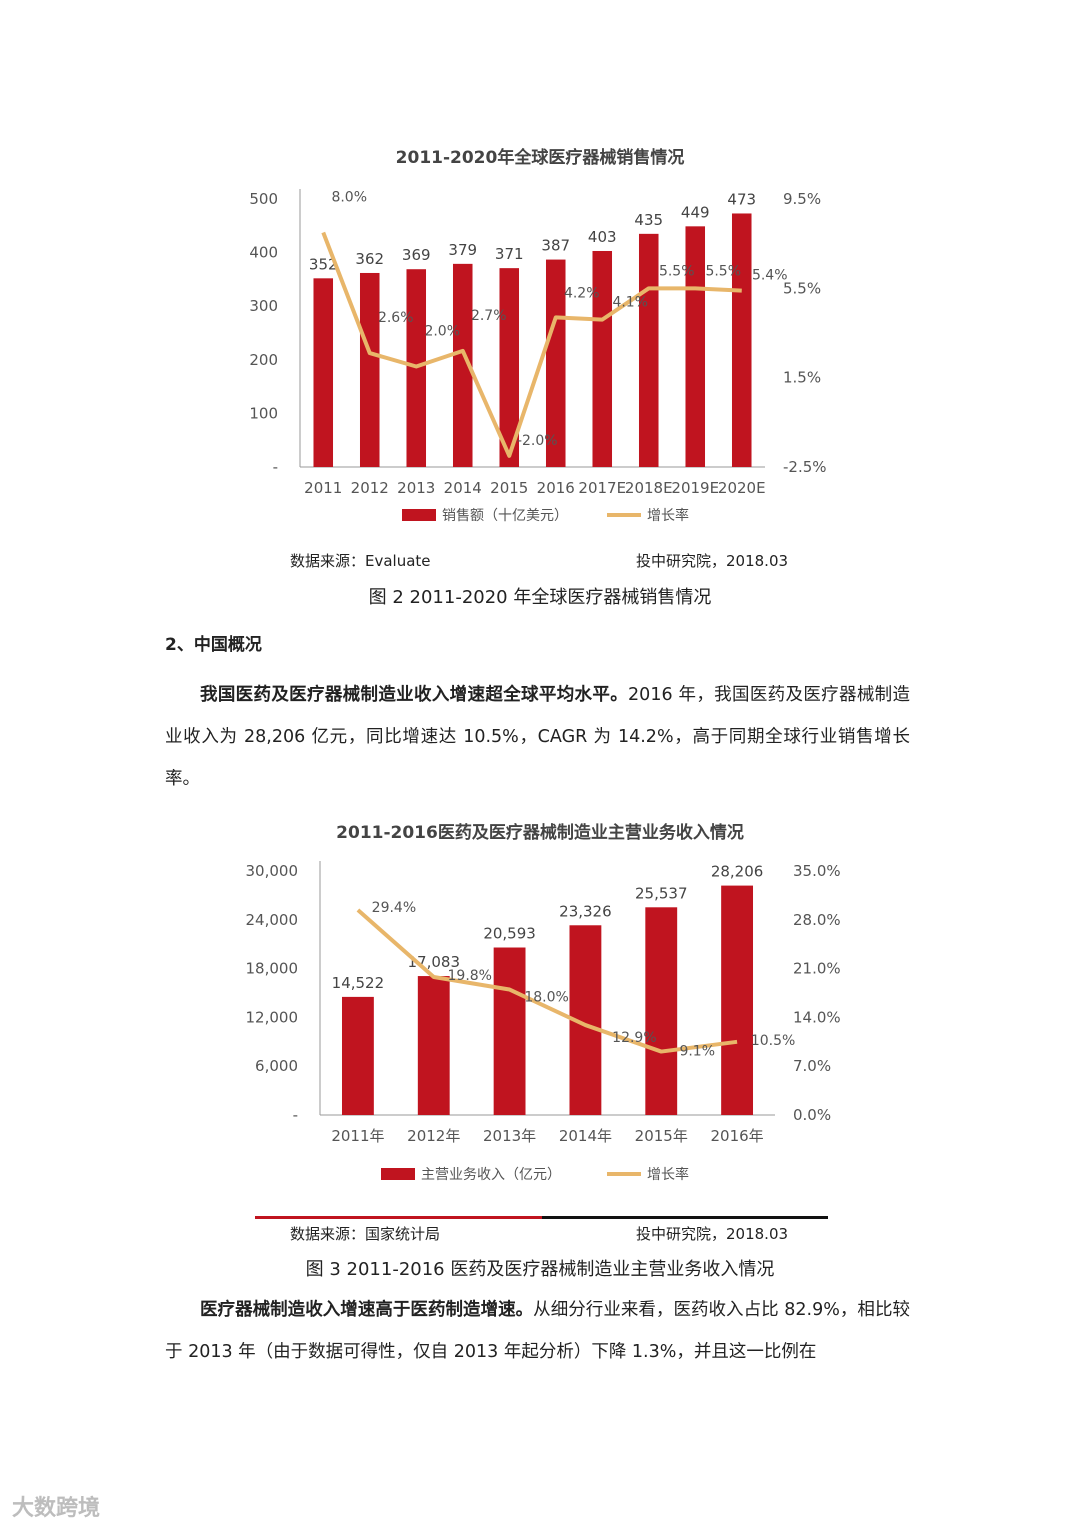 The height and width of the screenshot is (1528, 1080). I want to click on x-tick-label: 2016, so click(556, 488).